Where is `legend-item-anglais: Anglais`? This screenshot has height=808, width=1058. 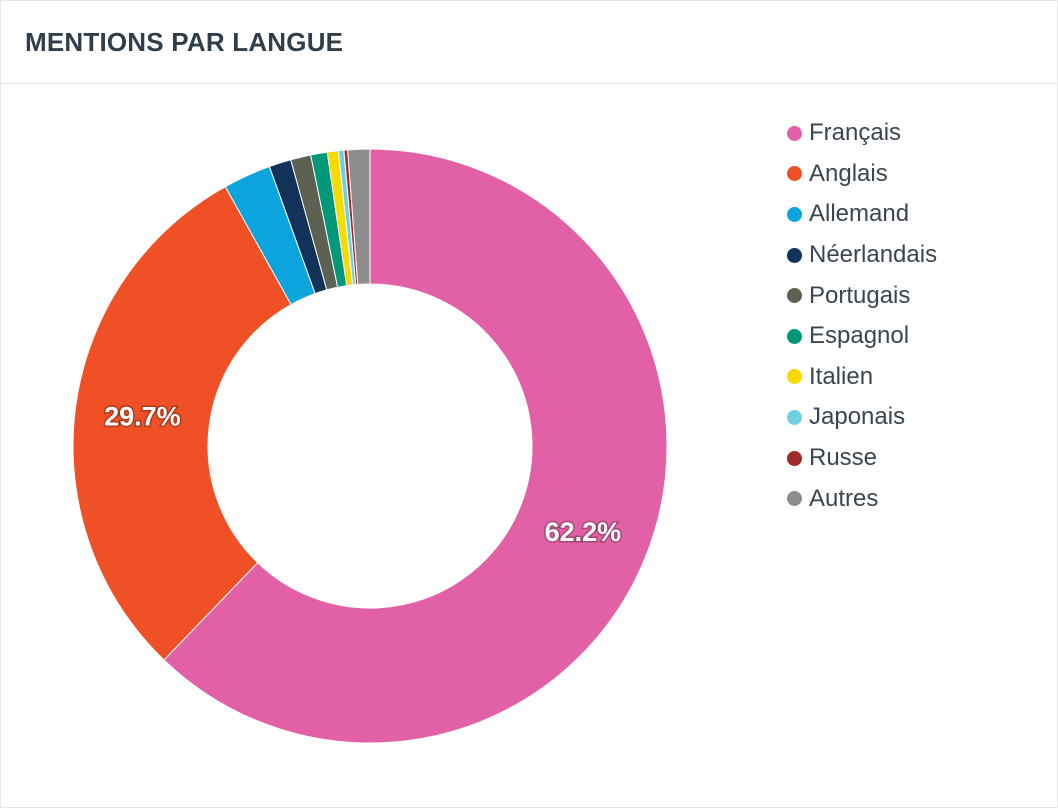 legend-item-anglais: Anglais is located at coordinates (862, 174).